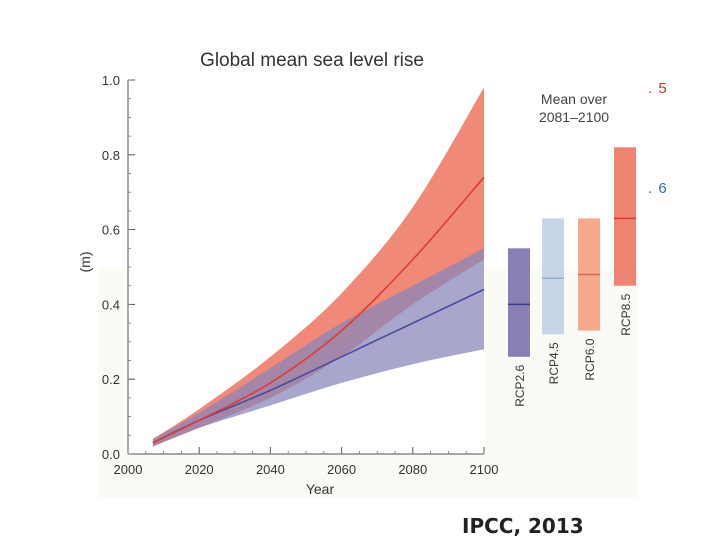 The image size is (720, 540). What do you see at coordinates (590, 359) in the screenshot?
I see `bar-label-rcp60: RCP6.0` at bounding box center [590, 359].